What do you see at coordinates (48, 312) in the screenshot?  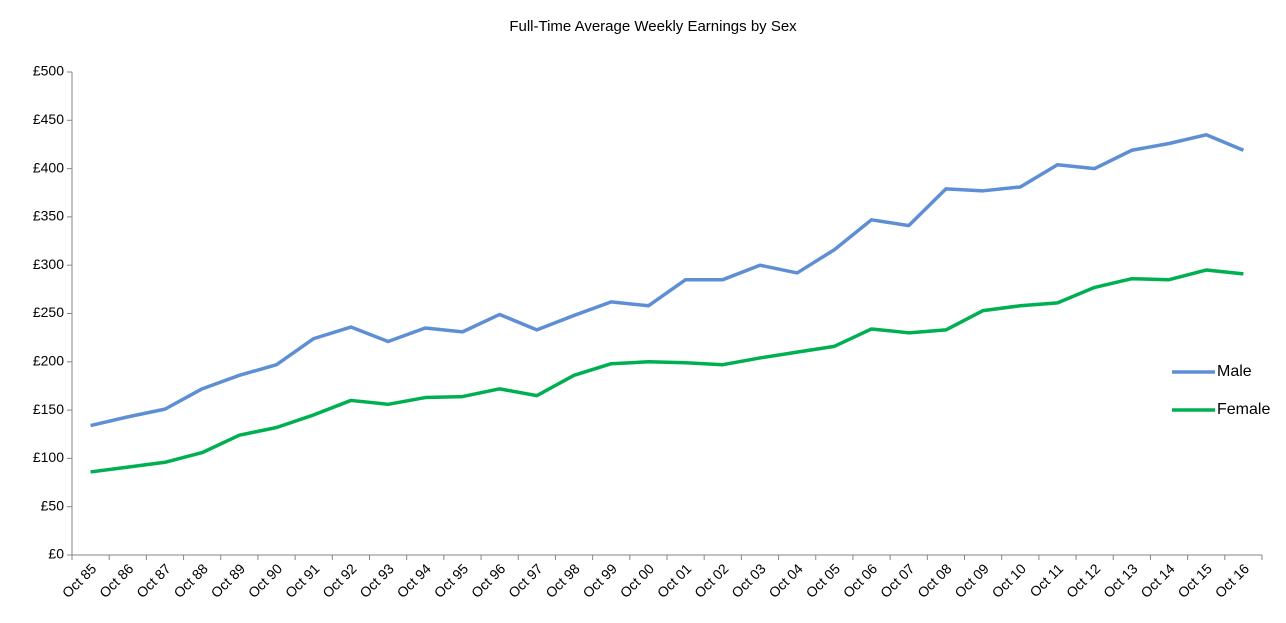 I see `y-tick-label: £250` at bounding box center [48, 312].